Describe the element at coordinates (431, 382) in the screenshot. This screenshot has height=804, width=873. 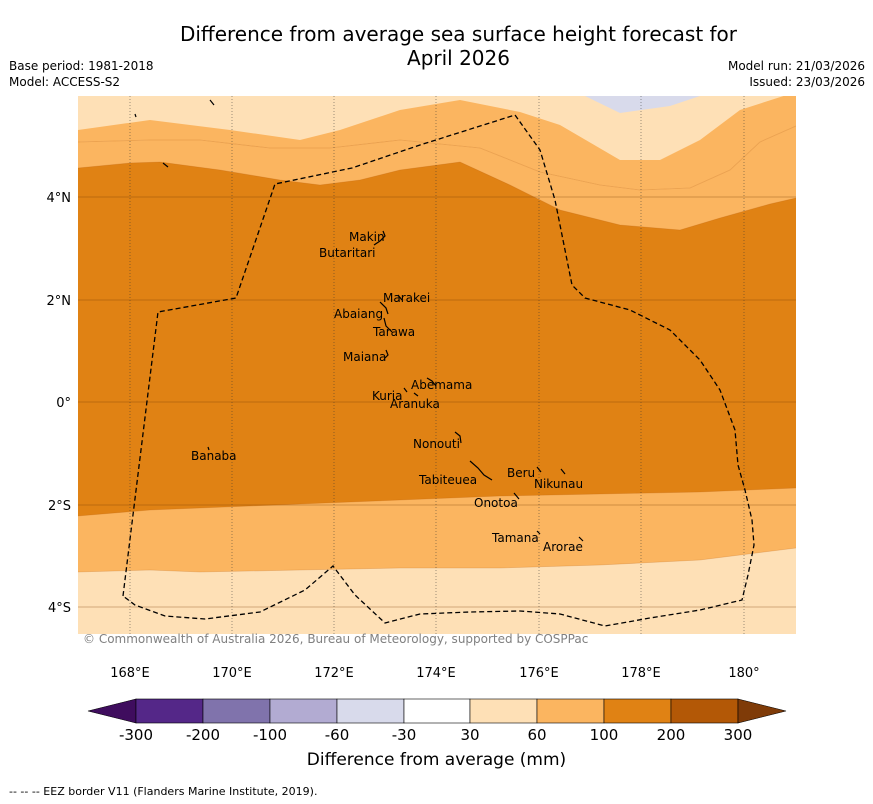
I see `abemama-island` at that location.